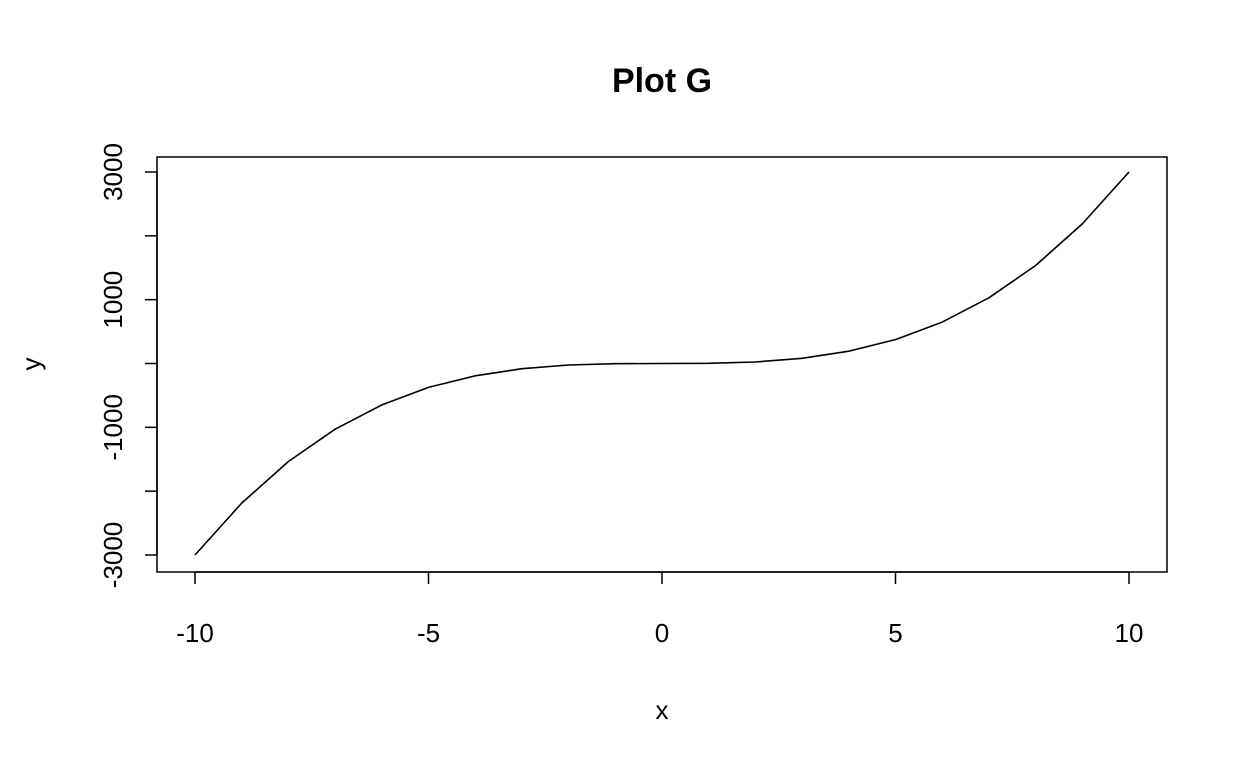 The width and height of the screenshot is (1248, 768). What do you see at coordinates (113, 172) in the screenshot?
I see `y-tick-label: 3000` at bounding box center [113, 172].